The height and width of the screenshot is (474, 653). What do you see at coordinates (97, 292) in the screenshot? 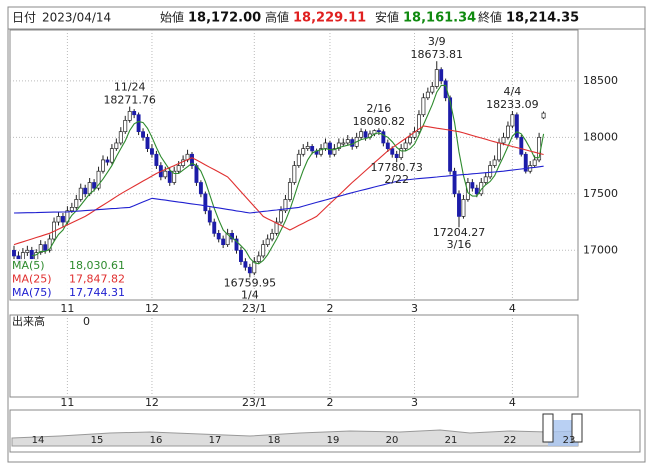
I see `legend-value: 17,744.31` at bounding box center [97, 292].